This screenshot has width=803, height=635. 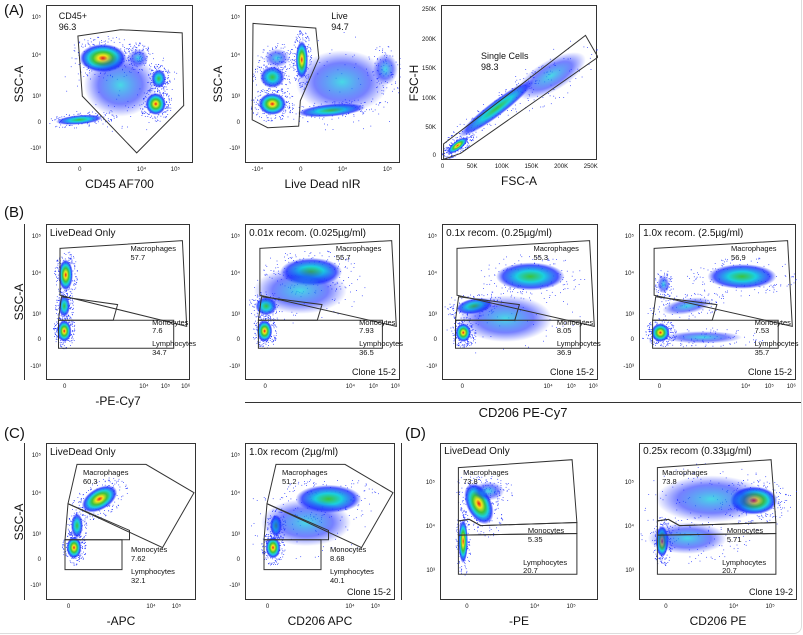 What do you see at coordinates (531, 167) in the screenshot?
I see `x-tick-label: 150K` at bounding box center [531, 167].